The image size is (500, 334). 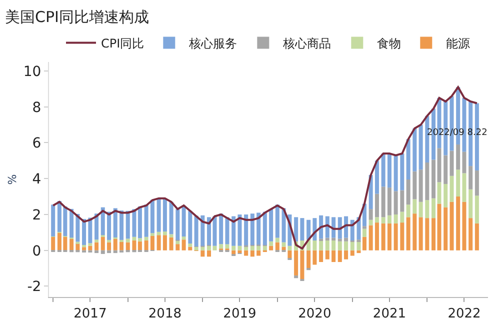 I want to click on x-tick-label: 2018, so click(x=165, y=314).